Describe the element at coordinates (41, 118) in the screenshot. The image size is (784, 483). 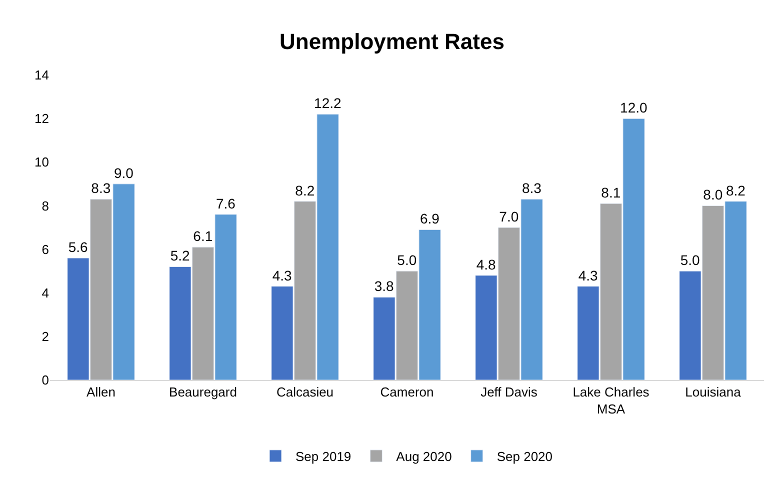
I see `y-tick-label: 12` at that location.